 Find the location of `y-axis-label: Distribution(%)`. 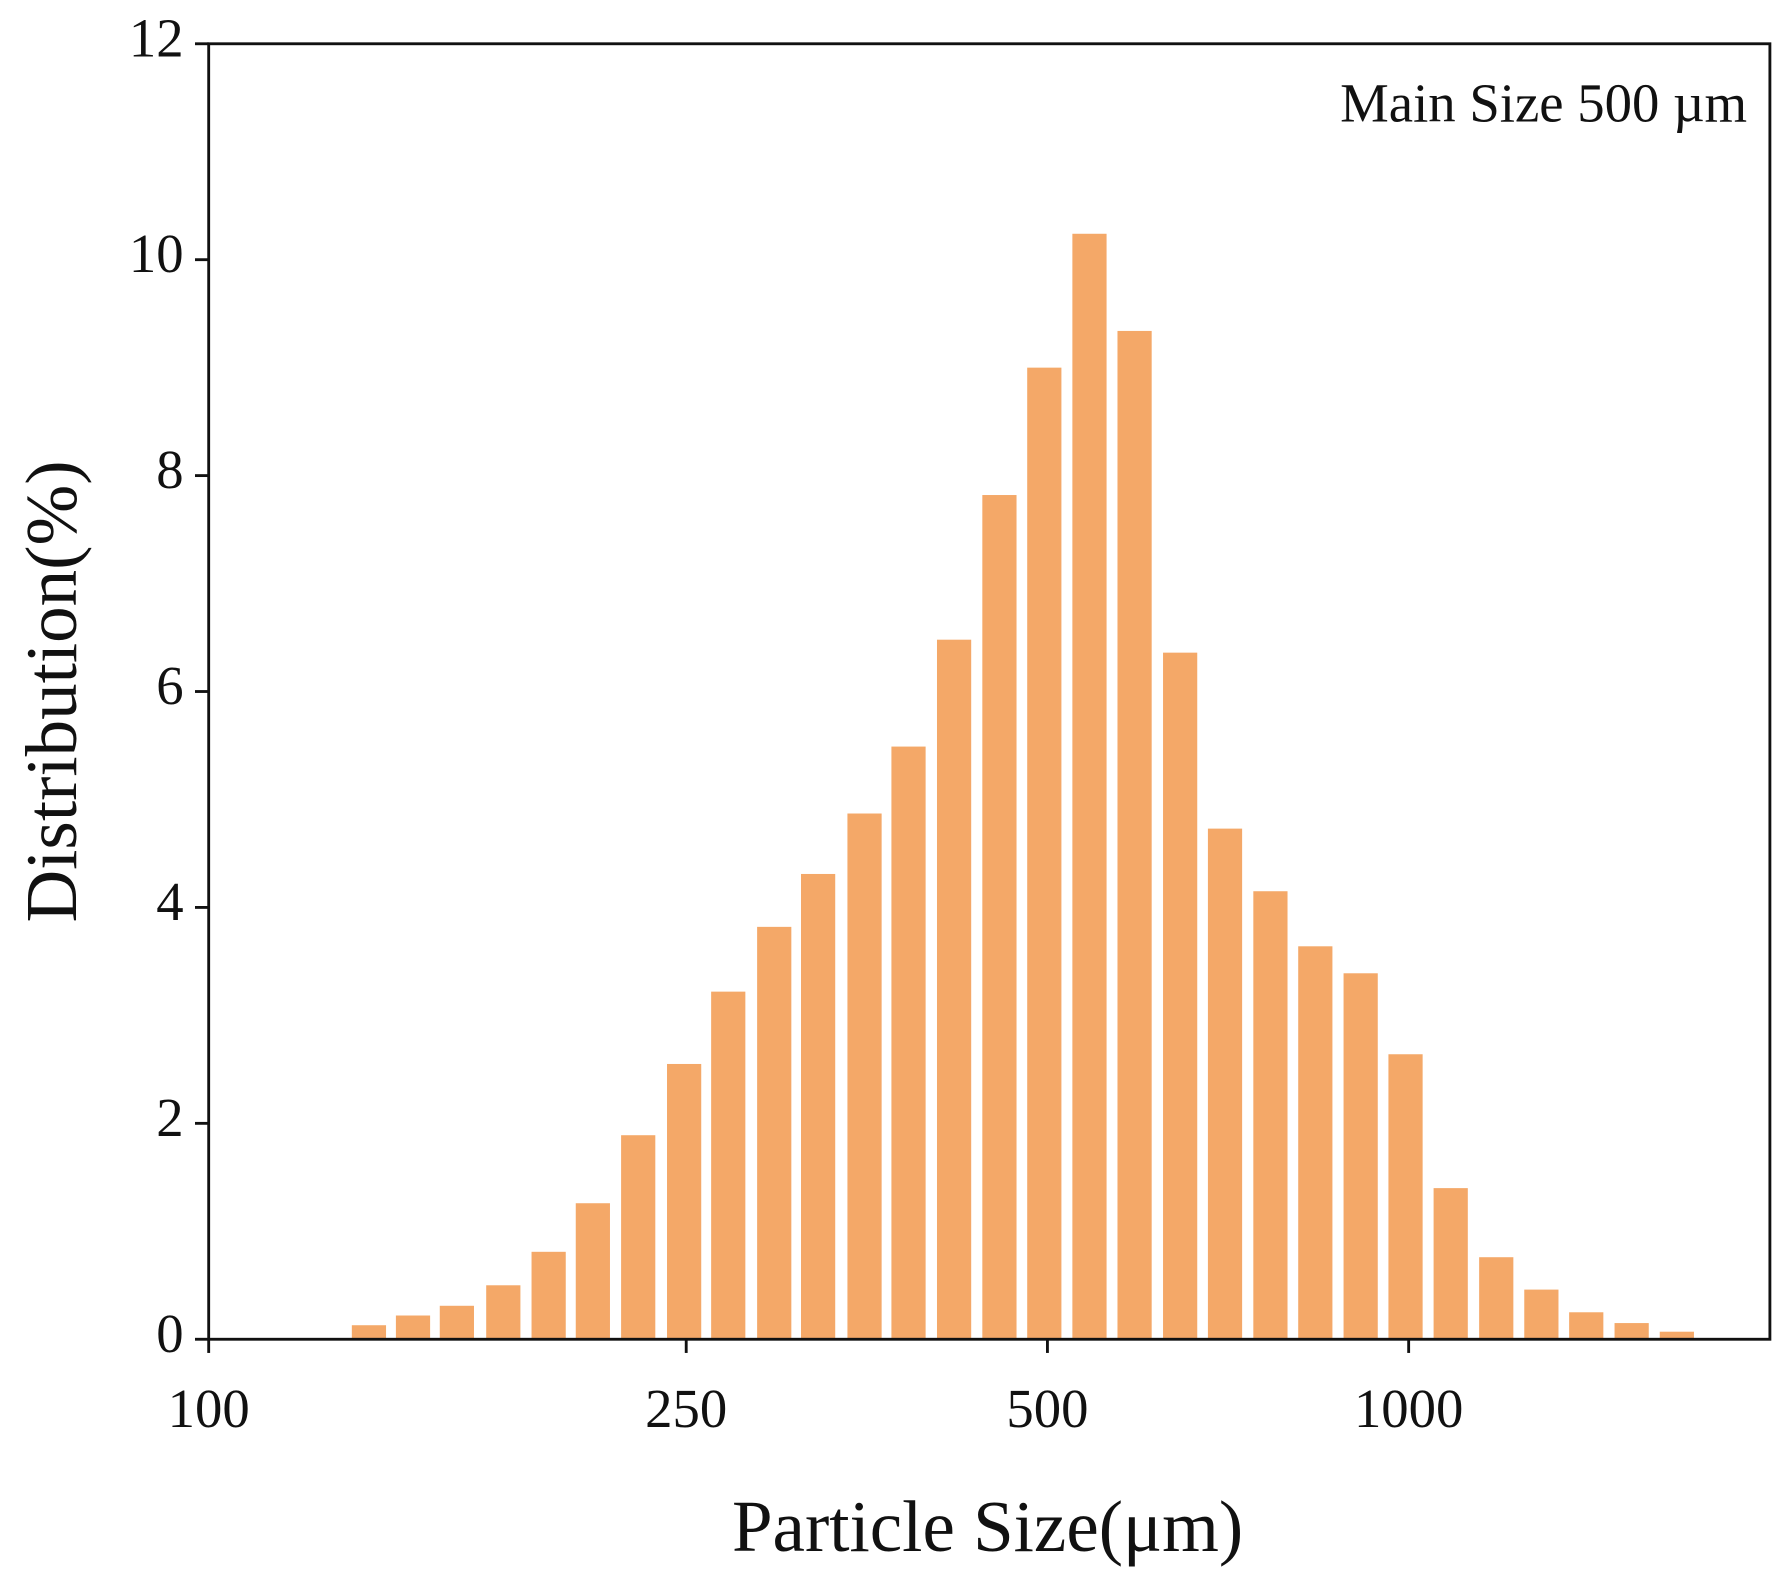

y-axis-label: Distribution(%) is located at coordinates (51, 691).